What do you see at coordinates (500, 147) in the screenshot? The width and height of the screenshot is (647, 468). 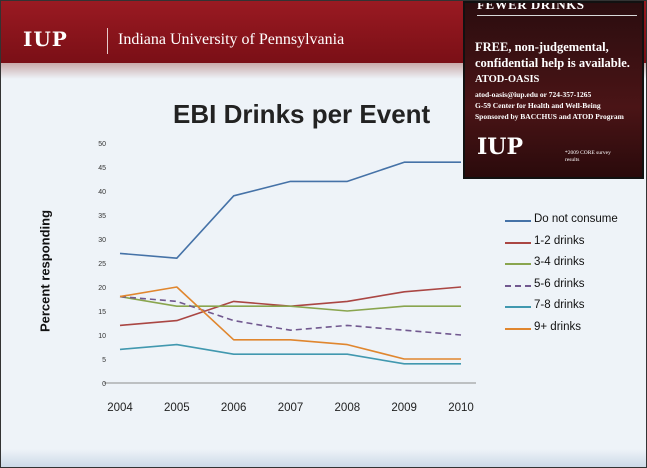 I see `ad-iup-logo: IUP` at bounding box center [500, 147].